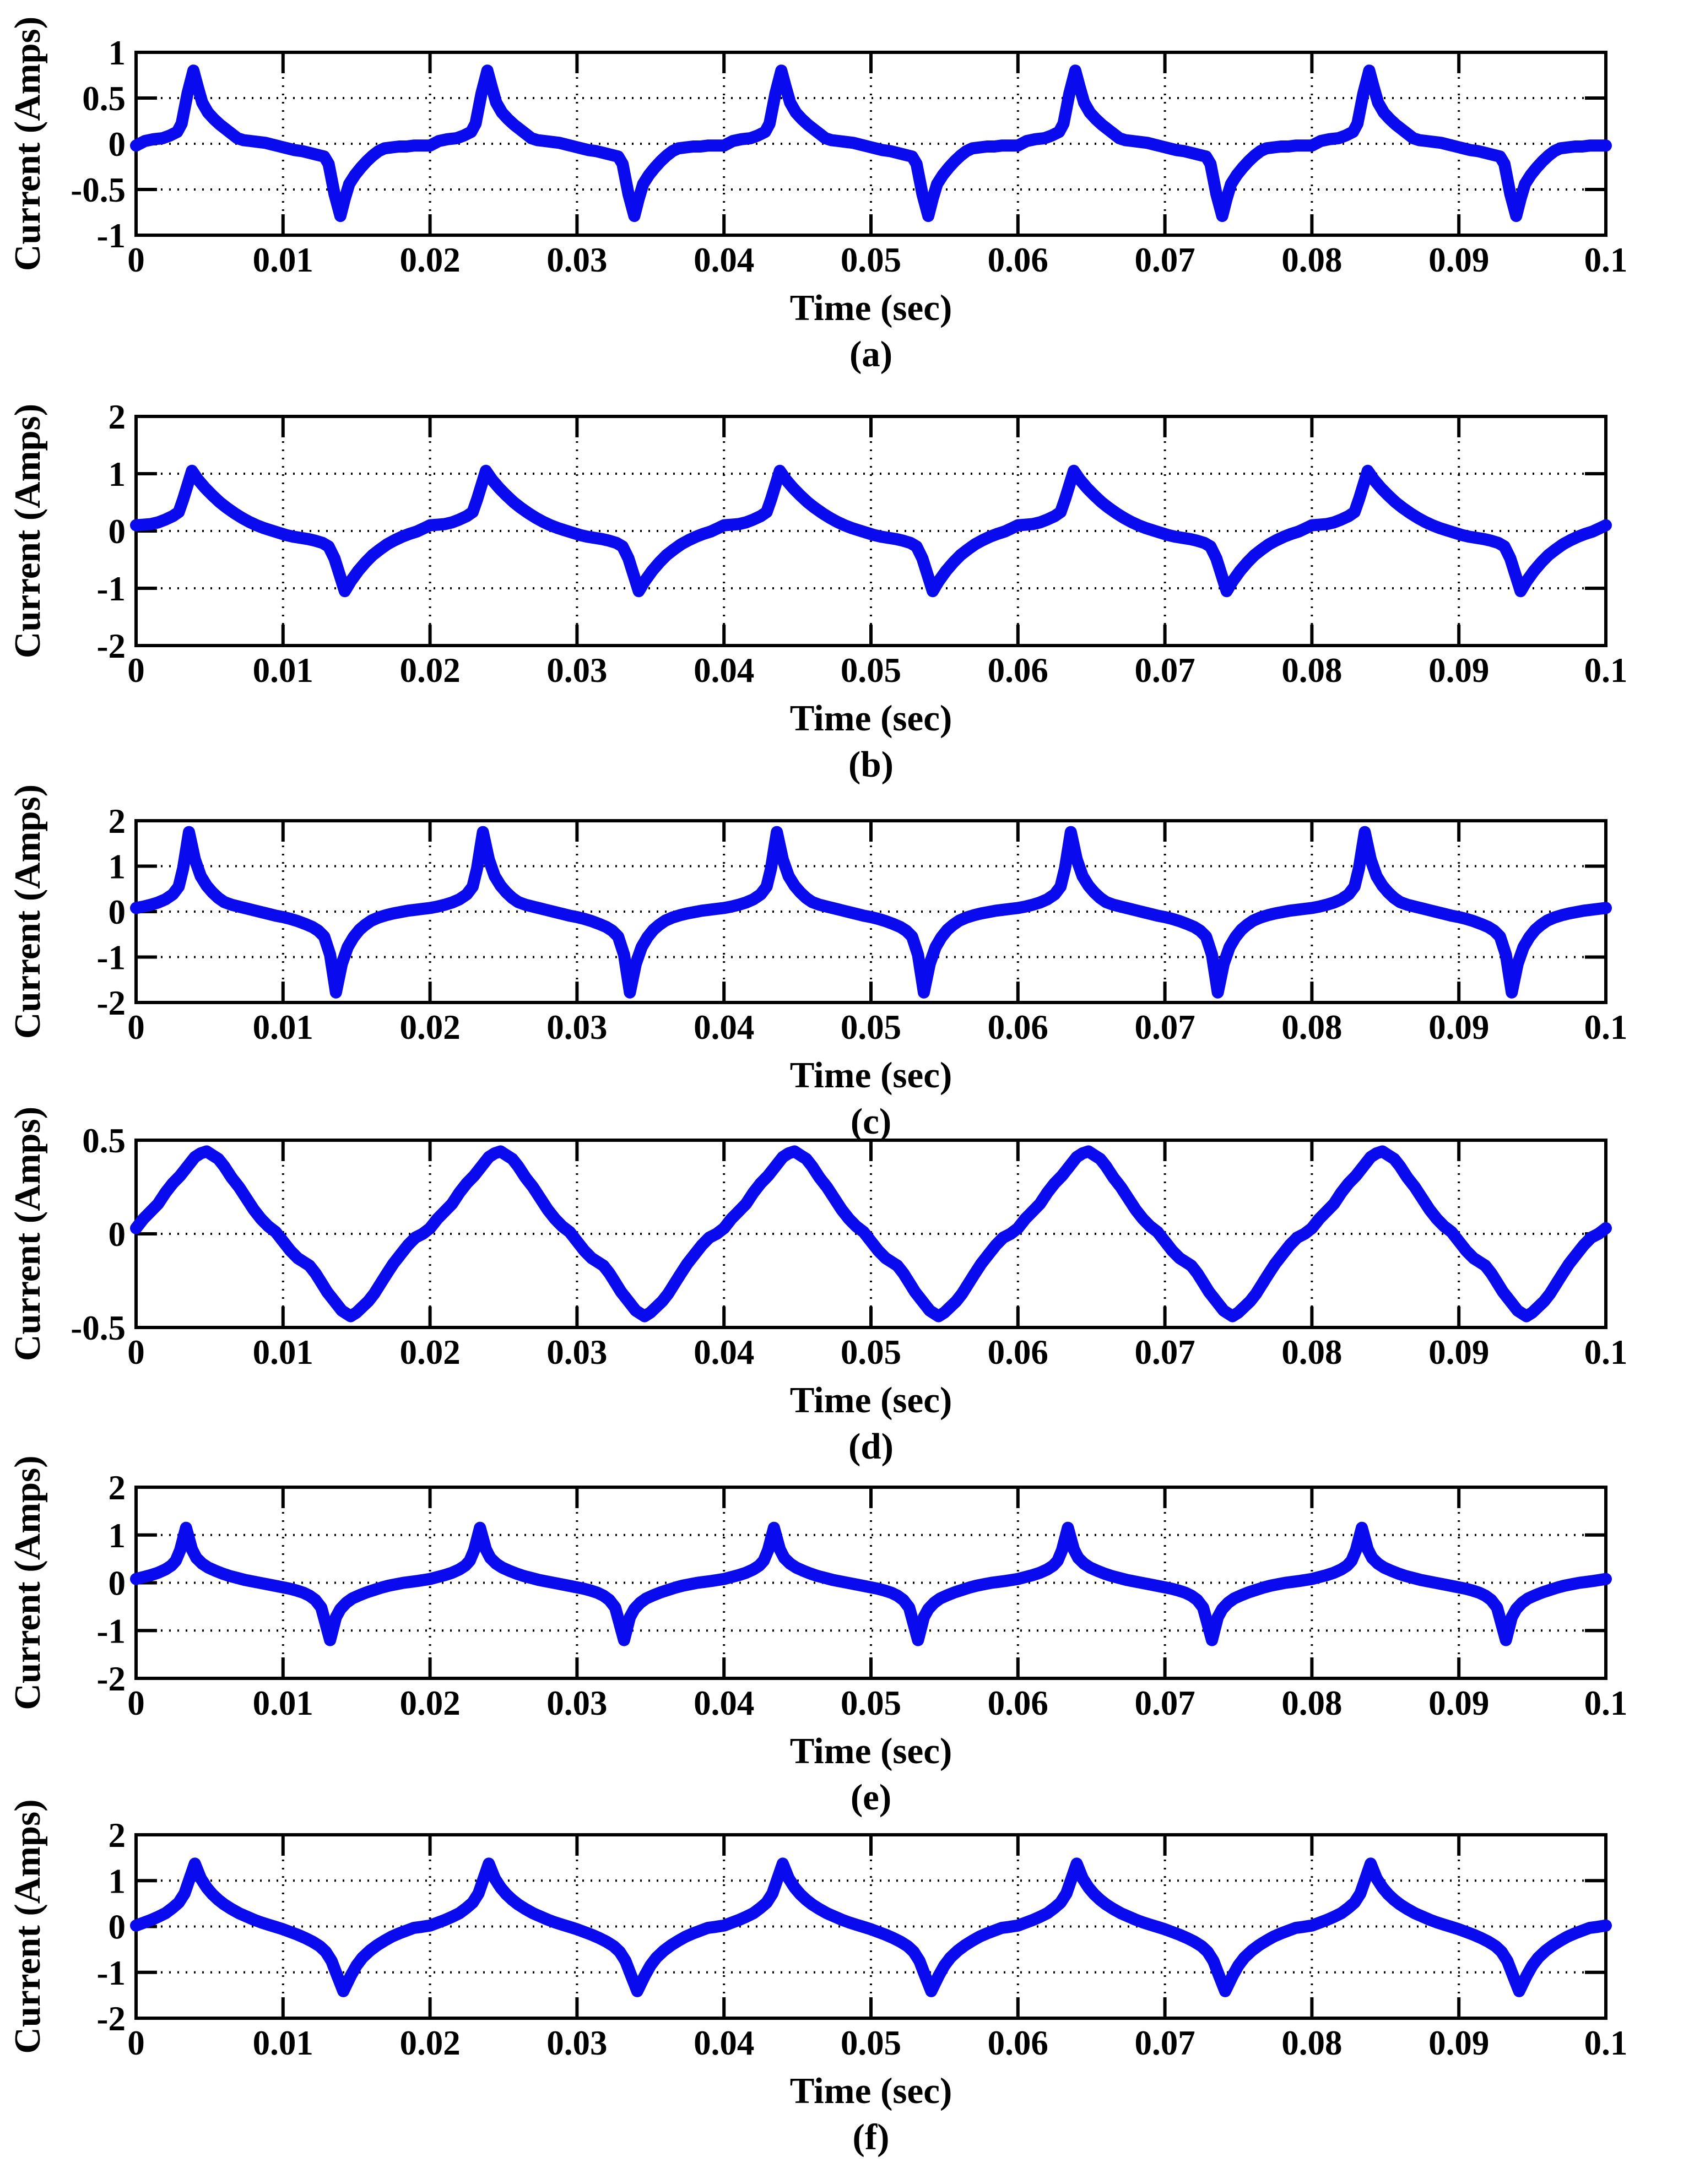 The height and width of the screenshot is (2184, 1705). I want to click on waveform-line-d, so click(871, 1234).